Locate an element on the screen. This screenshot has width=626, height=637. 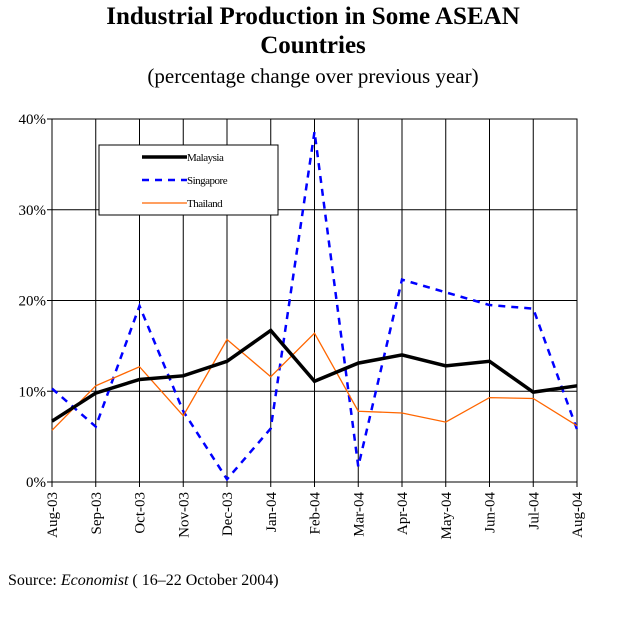
series-line-malaysia is located at coordinates (314, 375).